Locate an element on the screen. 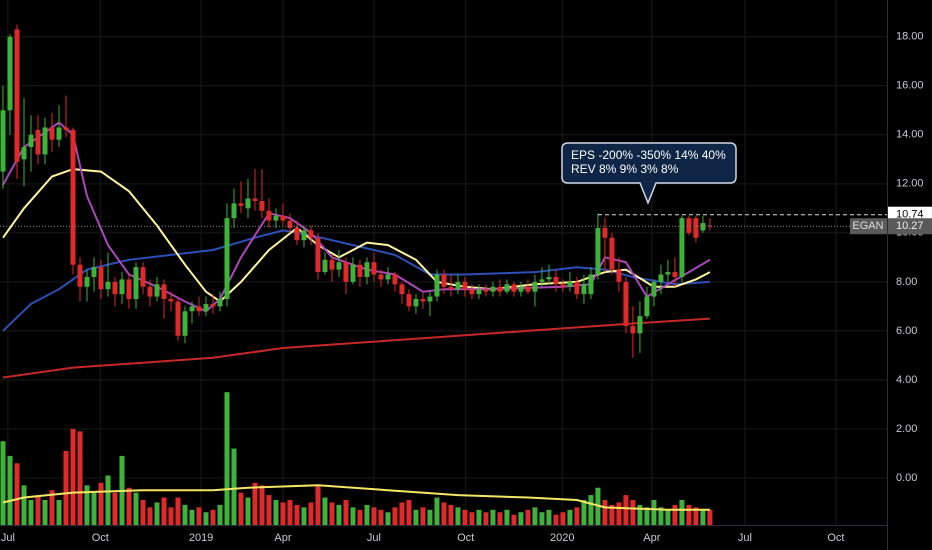  tooltip: EPS -200% -350% 14% 40% REV 8% 9% 3% 8% is located at coordinates (649, 174).